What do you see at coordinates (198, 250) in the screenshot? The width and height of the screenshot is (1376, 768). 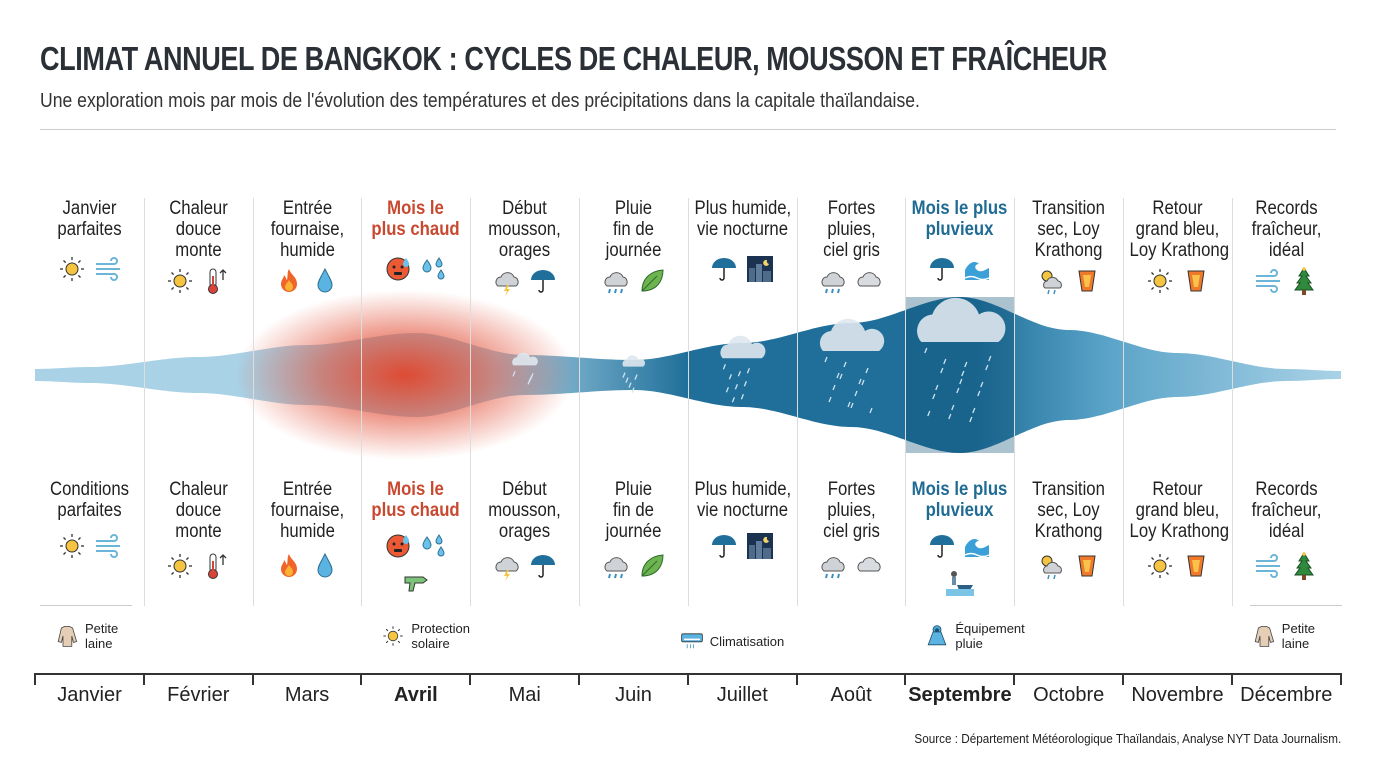 I see `top-label-line: monte` at bounding box center [198, 250].